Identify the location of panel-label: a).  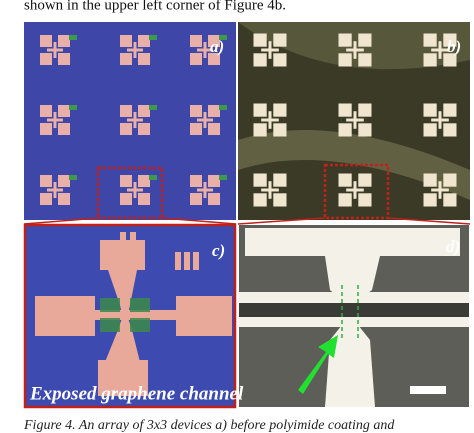
(217, 46).